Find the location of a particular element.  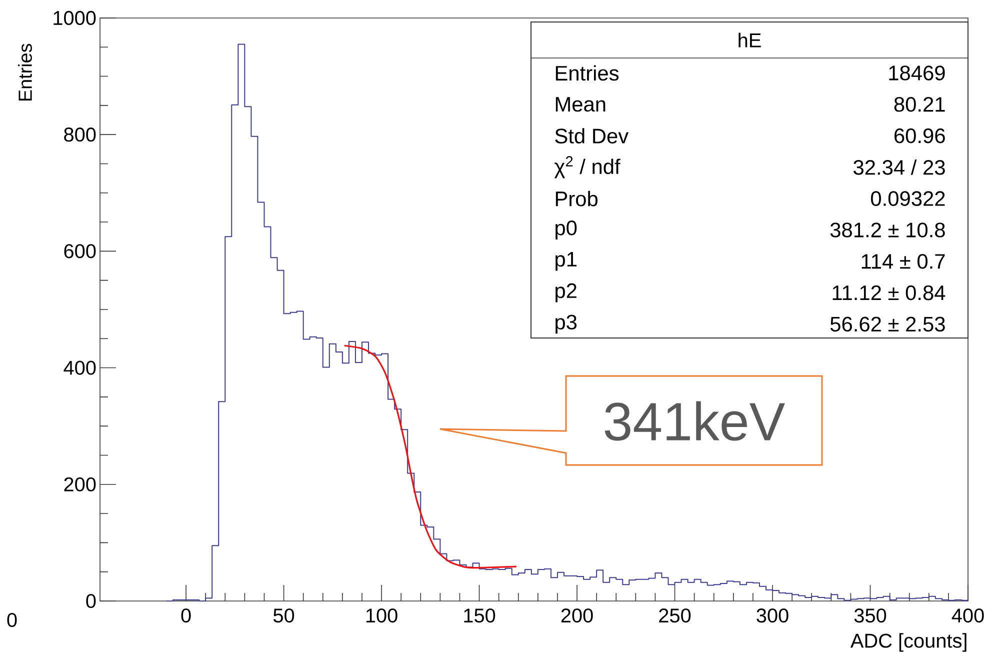

y-tick-label: 200 is located at coordinates (80, 484).